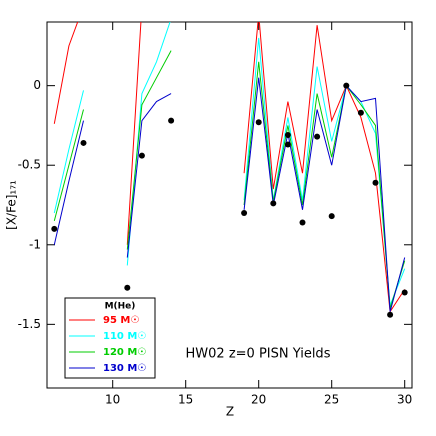 The height and width of the screenshot is (436, 436). Describe the element at coordinates (12, 205) in the screenshot. I see `y-axis-label: [X/Fe]₁₇₁` at that location.